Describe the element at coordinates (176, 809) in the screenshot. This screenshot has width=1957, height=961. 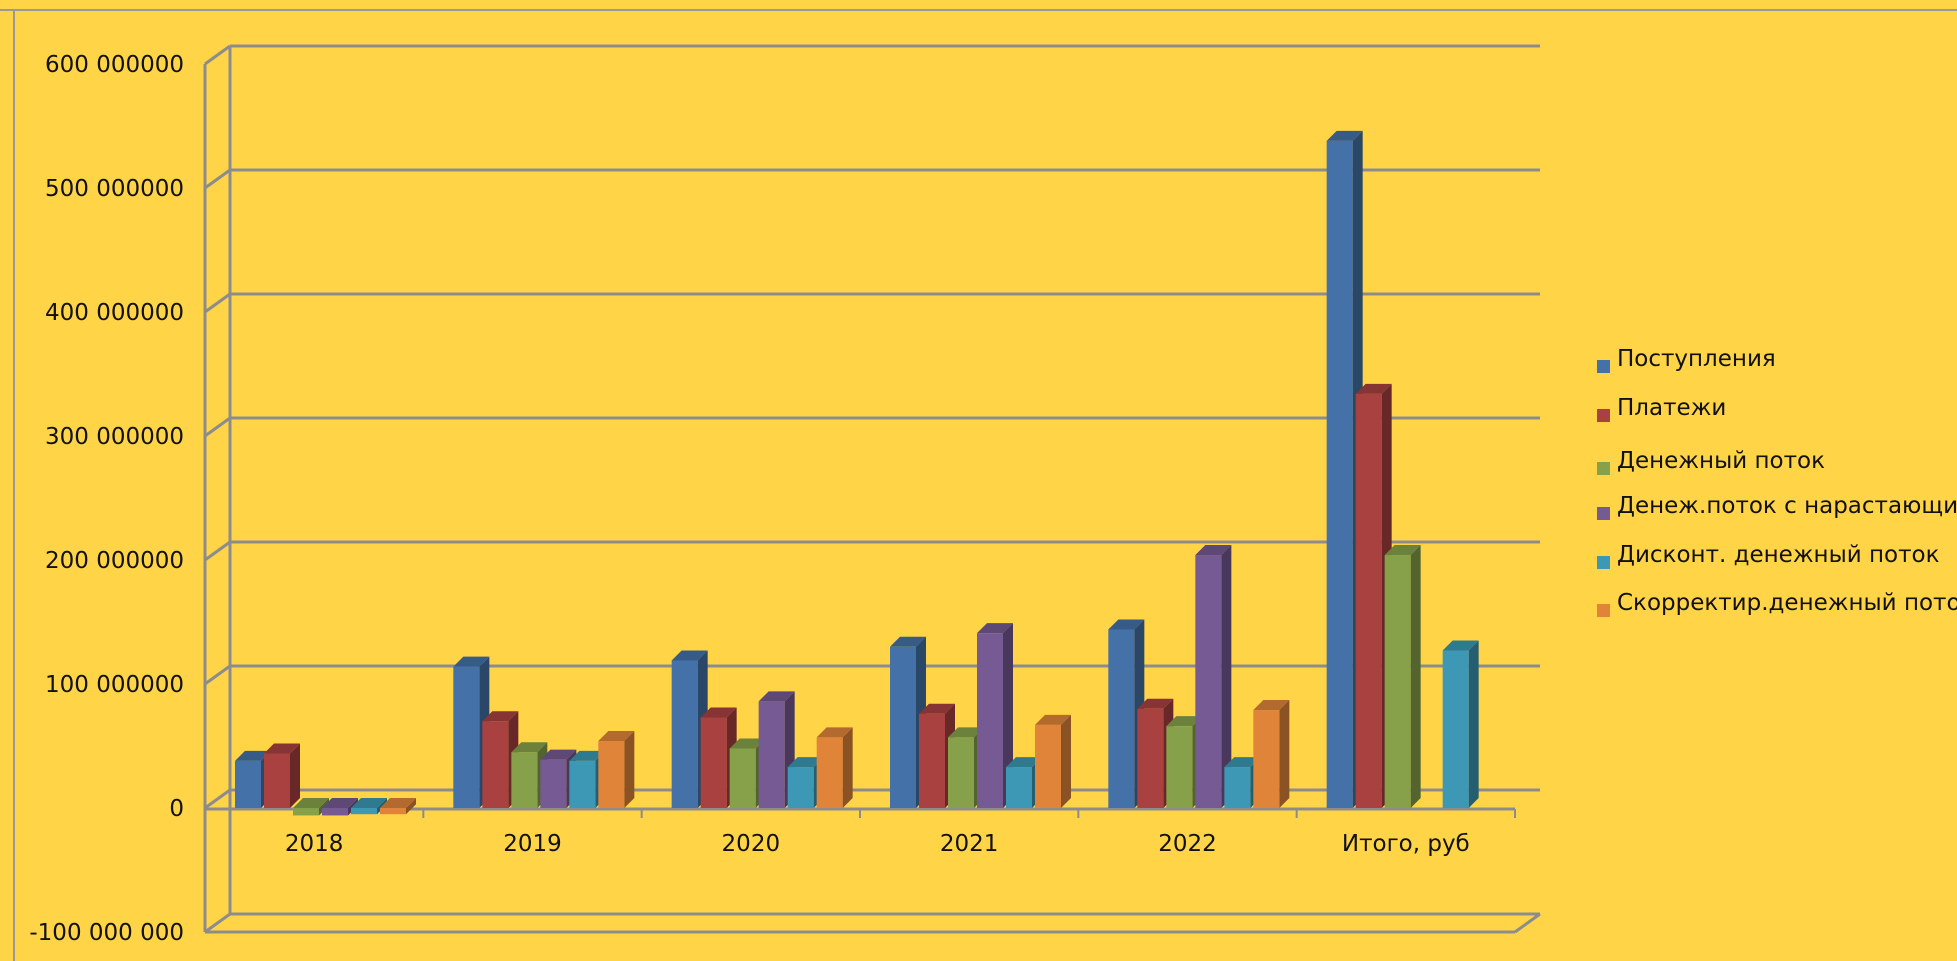
I see `y-tick-label: 0` at that location.